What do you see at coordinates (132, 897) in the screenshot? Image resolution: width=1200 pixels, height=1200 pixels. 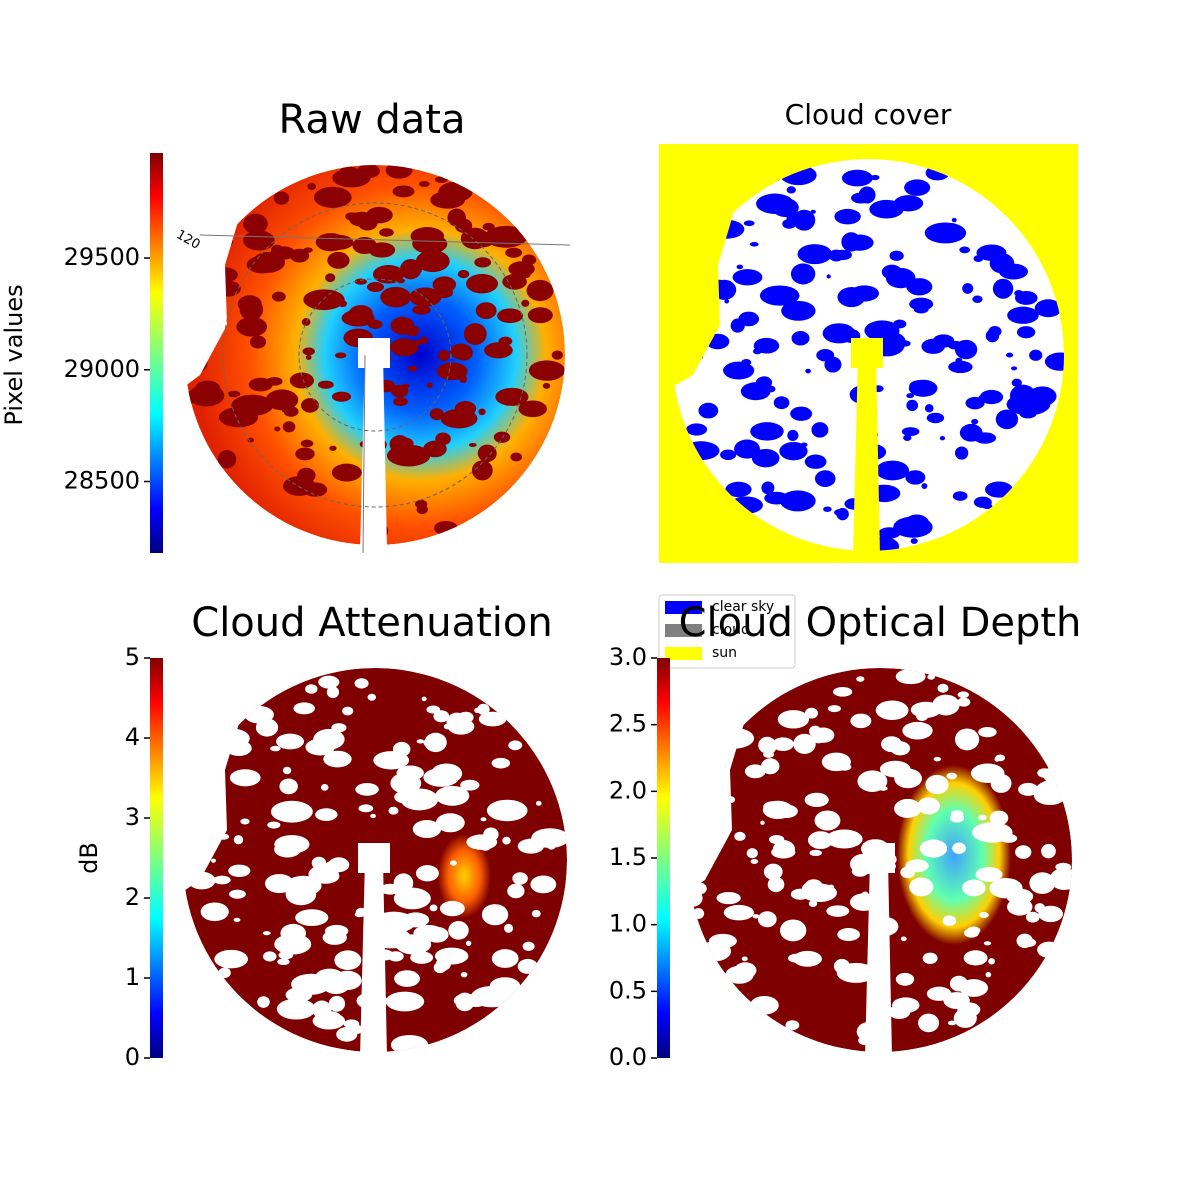 I see `colorbar-tick-label: 2` at bounding box center [132, 897].